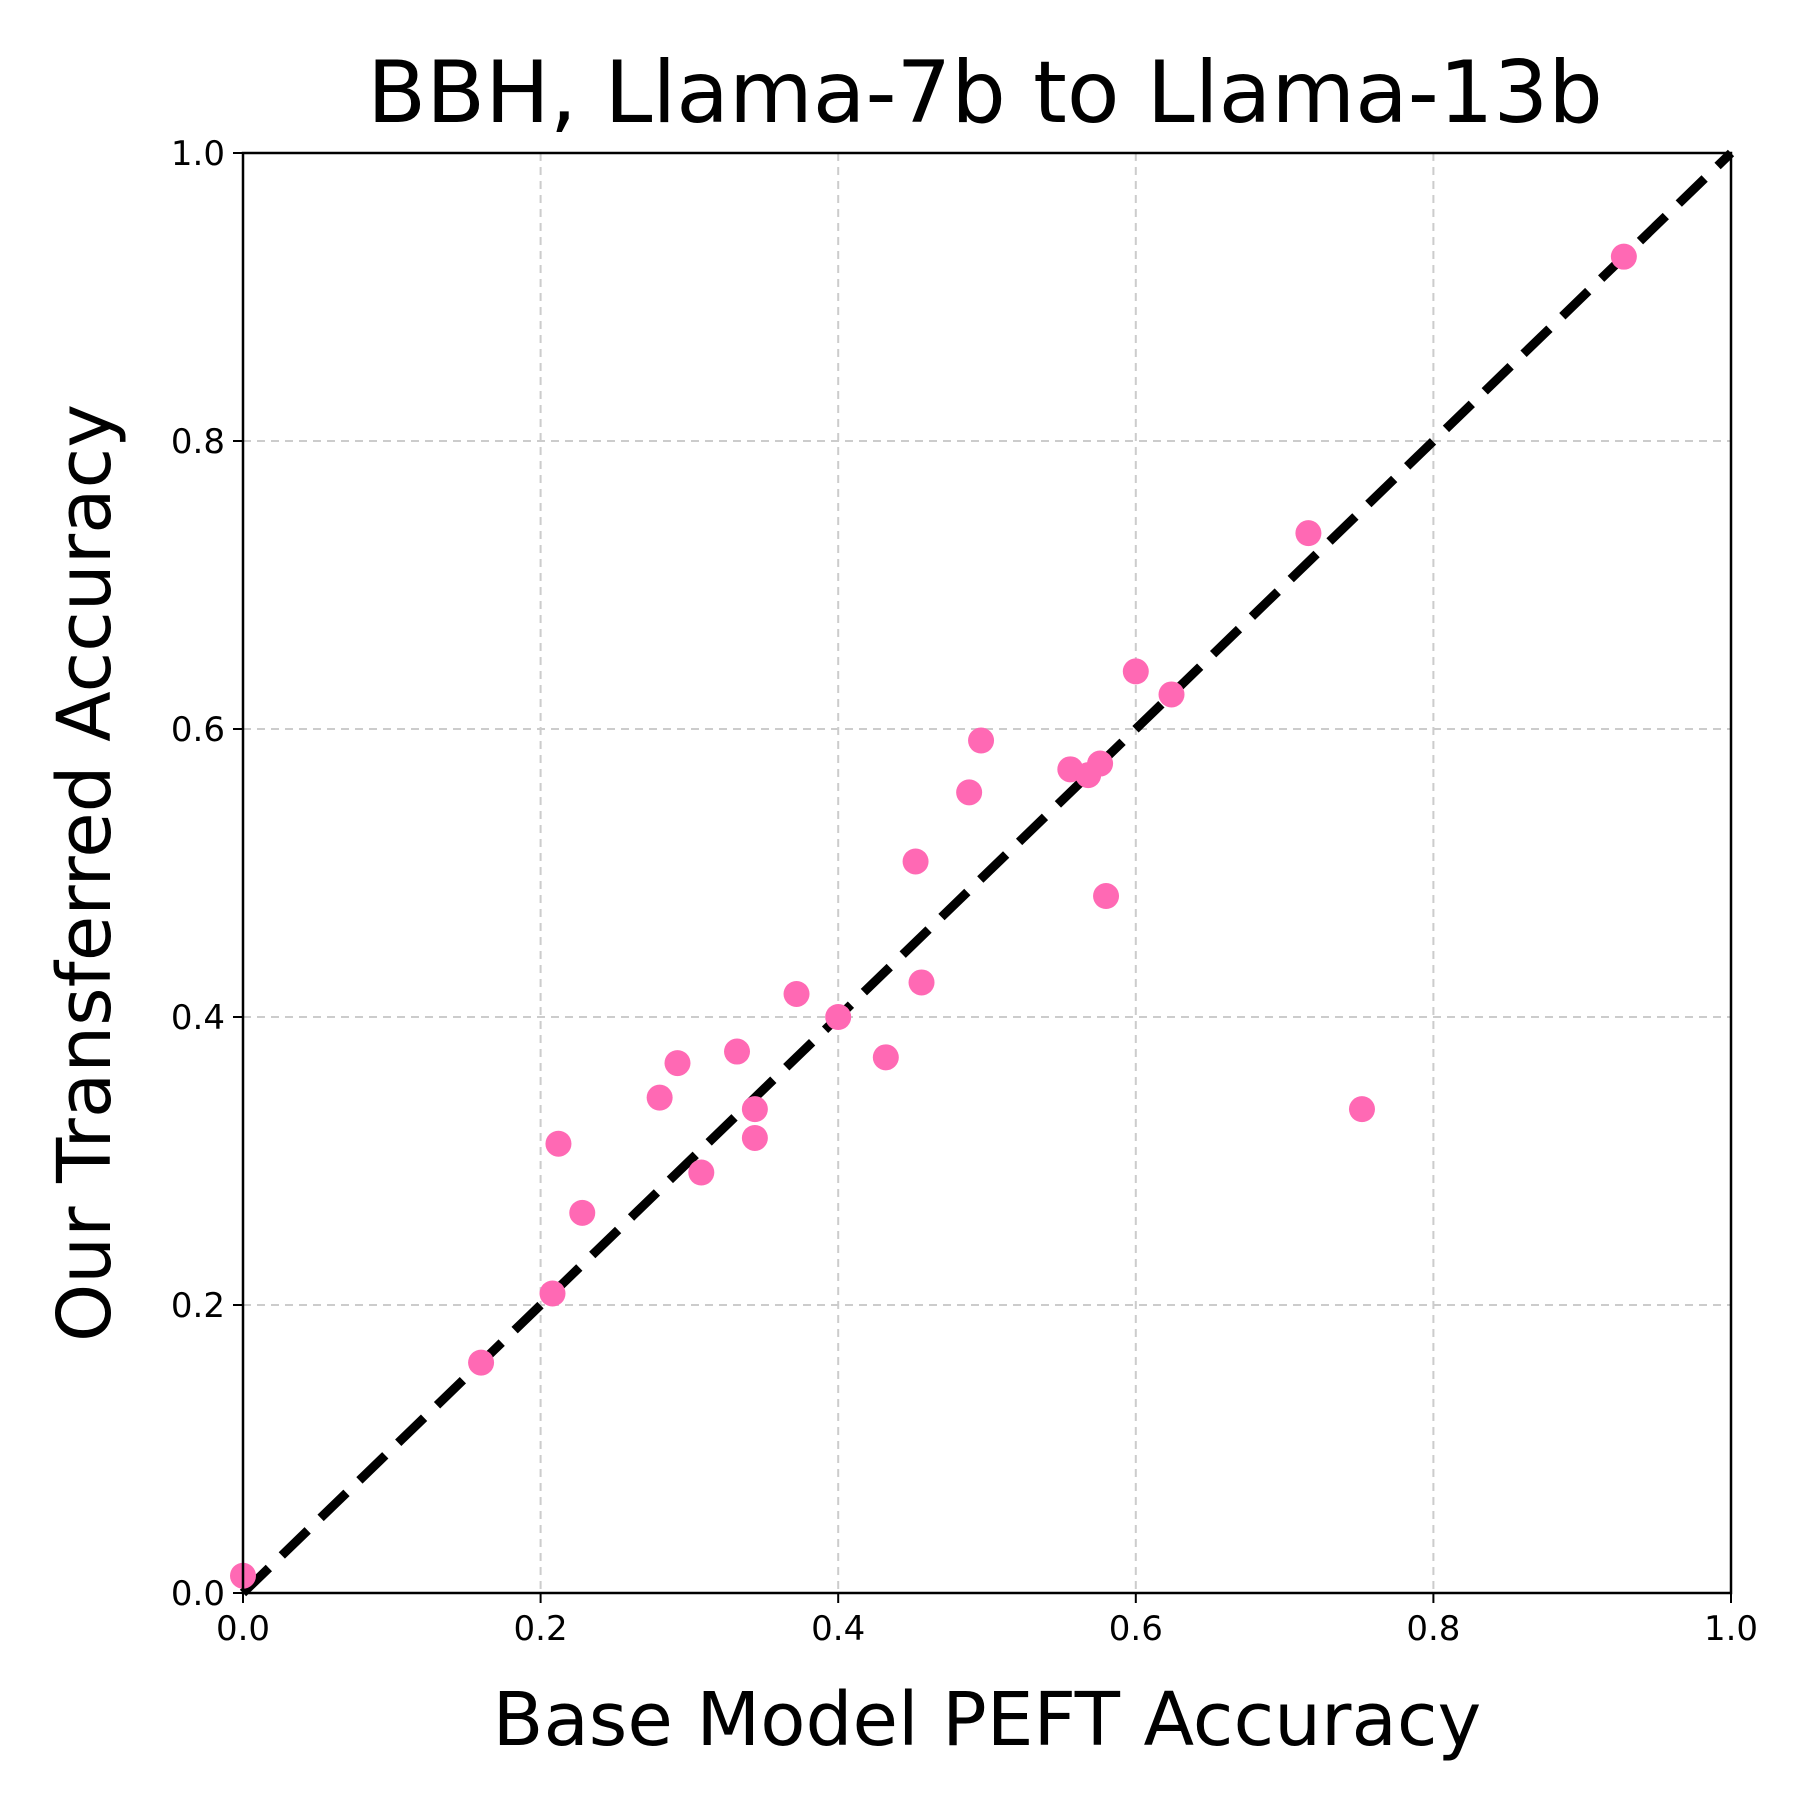 This screenshot has width=1800, height=1800. Describe the element at coordinates (198, 730) in the screenshot. I see `y-tick-label: 0.6` at that location.